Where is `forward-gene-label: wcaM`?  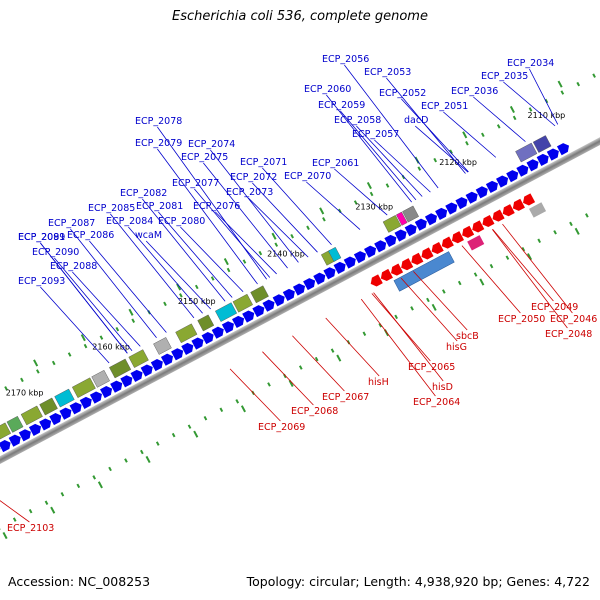
forward-gene-label: wcaM is located at coordinates (148, 235).